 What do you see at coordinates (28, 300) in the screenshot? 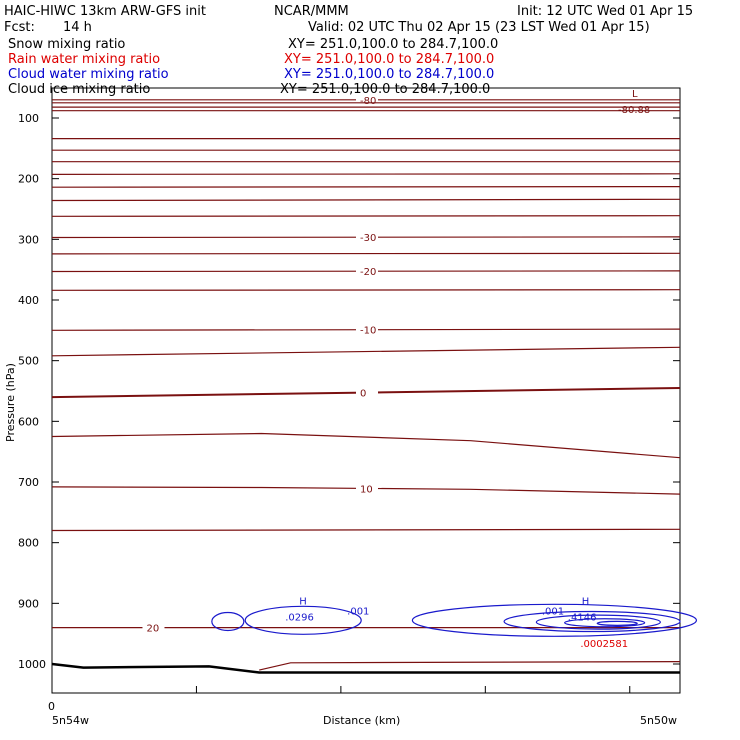
I see `y-tick-label: 400` at bounding box center [28, 300].